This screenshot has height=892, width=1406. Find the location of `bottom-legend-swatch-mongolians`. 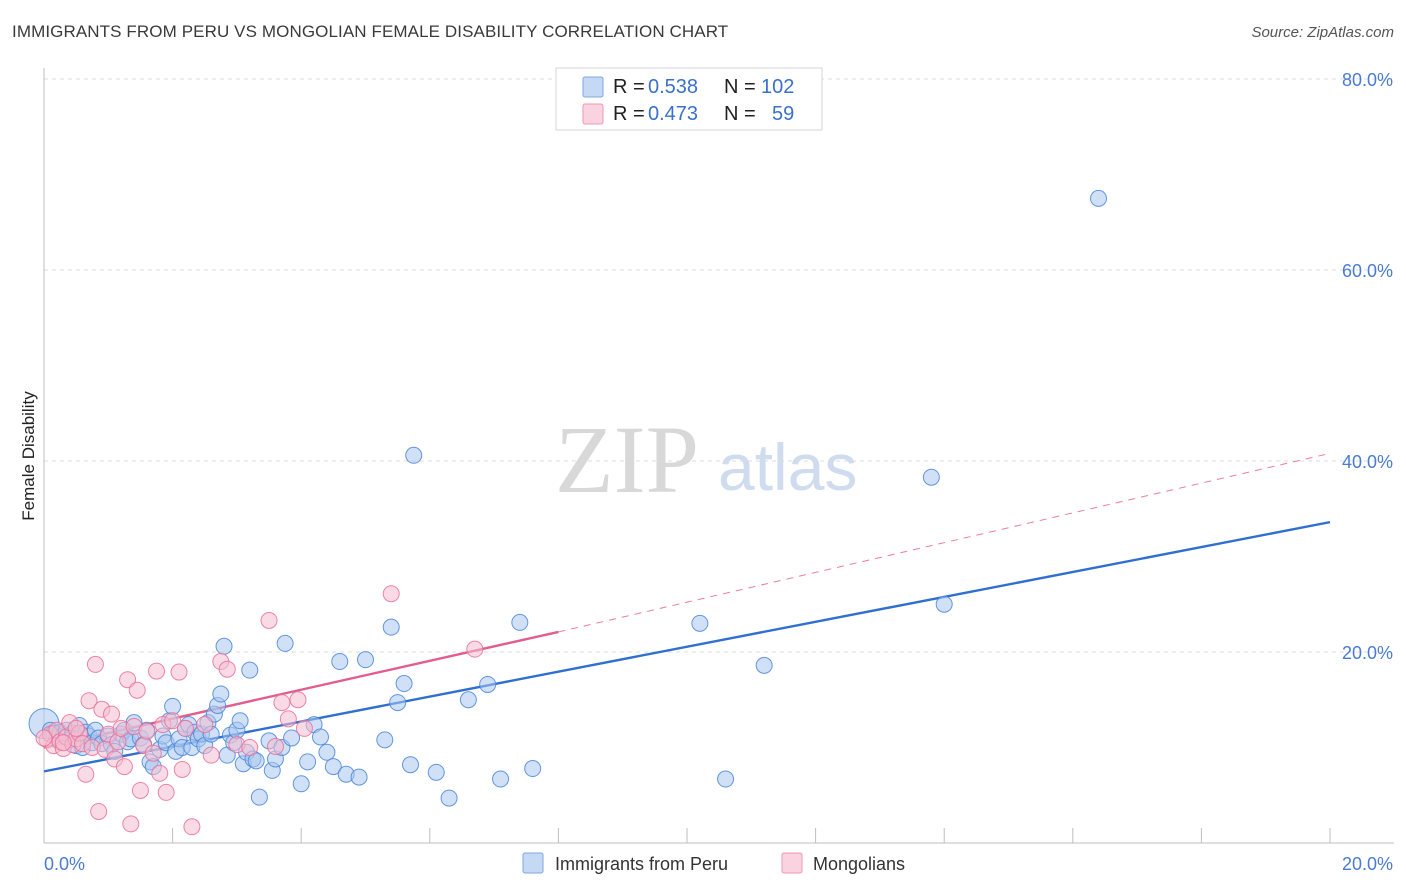

bottom-legend-swatch-mongolians is located at coordinates (792, 863).